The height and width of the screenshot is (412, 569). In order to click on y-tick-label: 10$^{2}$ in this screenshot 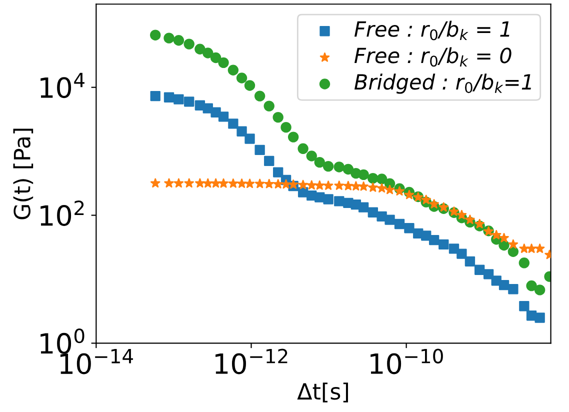, I will do `click(62, 213)`.